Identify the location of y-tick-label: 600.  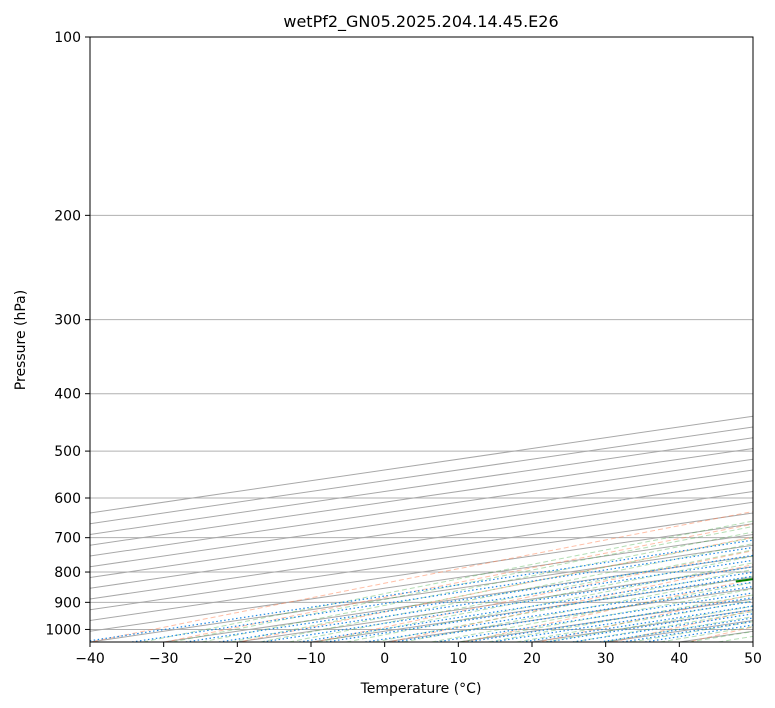
(67, 499).